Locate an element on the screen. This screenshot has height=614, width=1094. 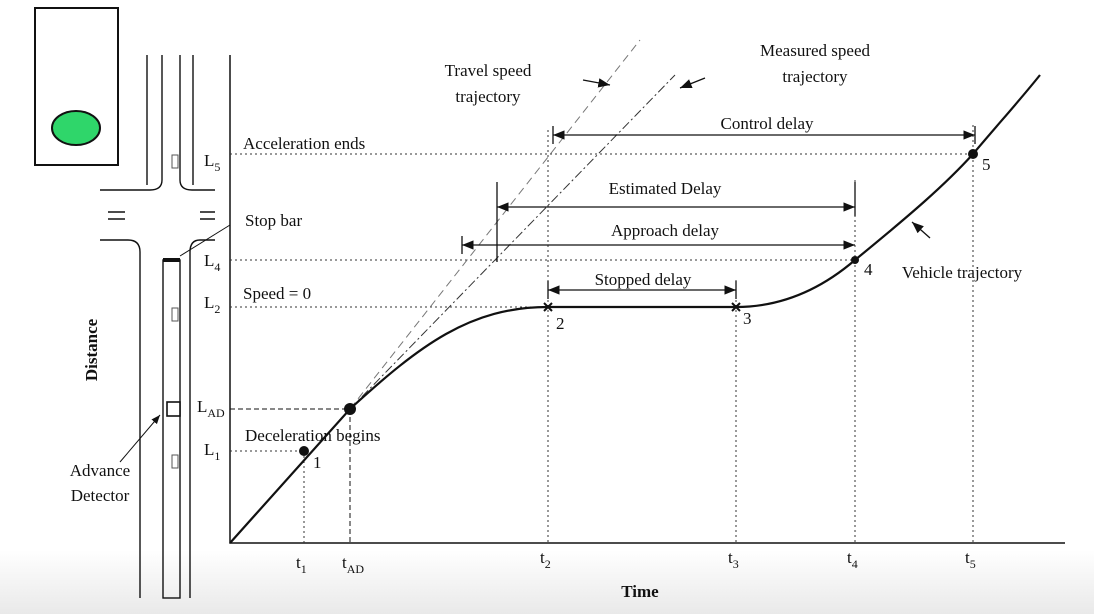
annotation: Travel speed is located at coordinates (488, 70).